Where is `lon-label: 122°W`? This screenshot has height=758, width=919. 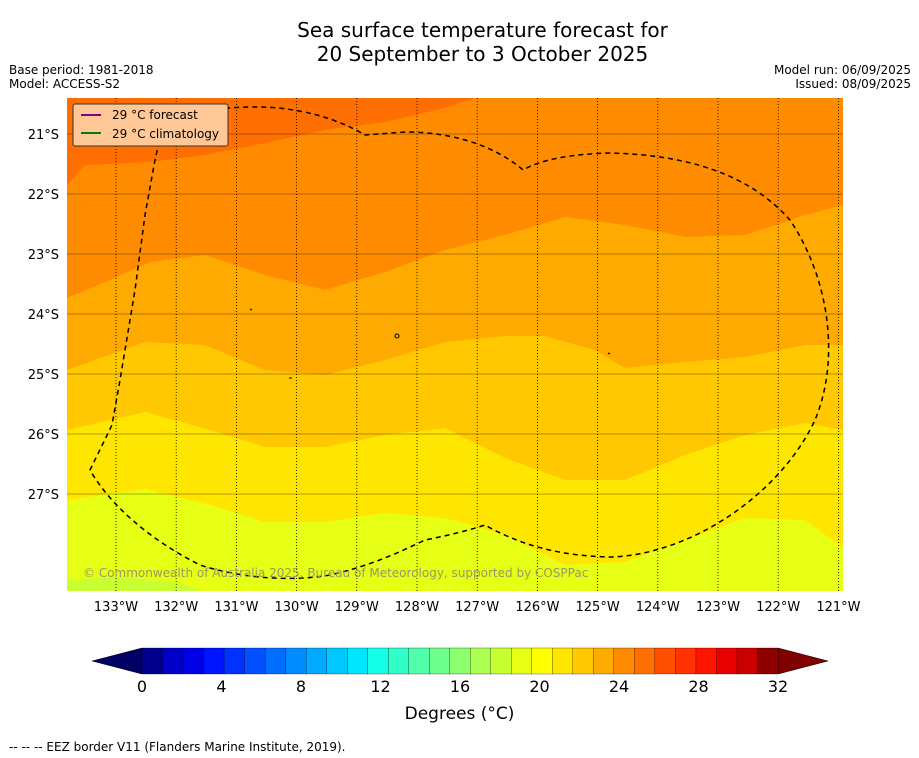
lon-label: 122°W is located at coordinates (778, 607).